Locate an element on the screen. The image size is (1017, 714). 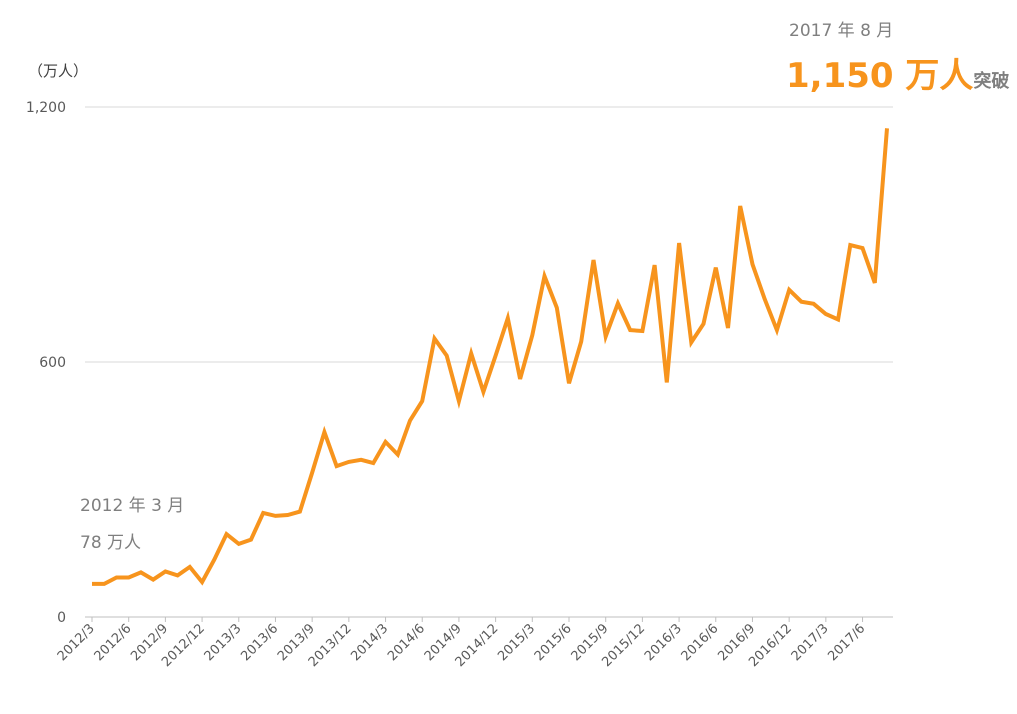
x-tick-label: 2017/6 is located at coordinates (846, 642).